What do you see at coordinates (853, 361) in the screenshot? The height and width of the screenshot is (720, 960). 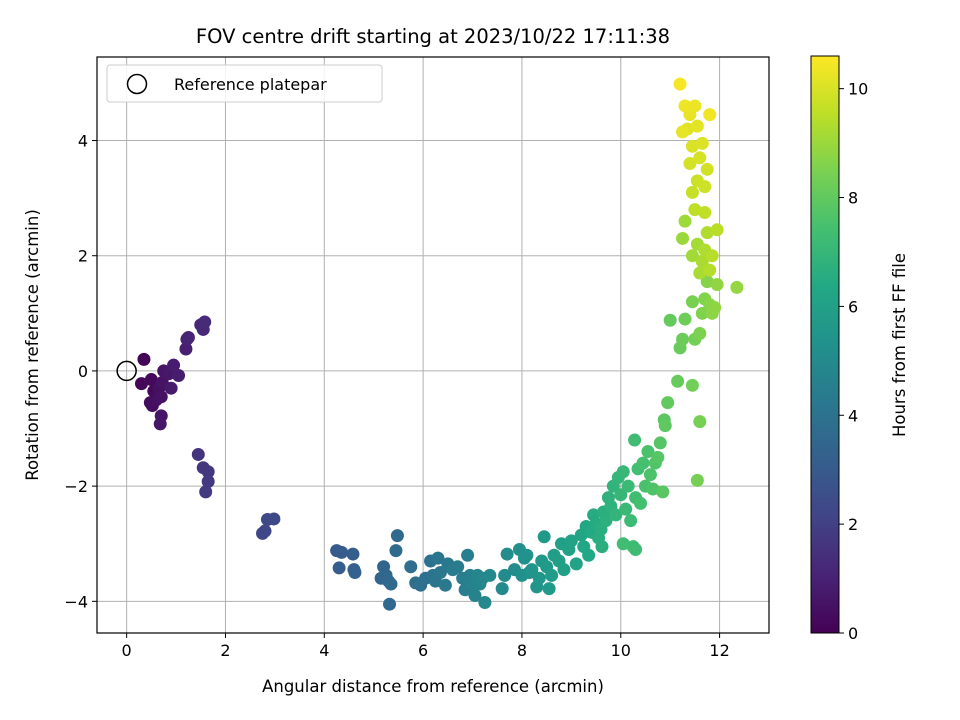 I see `colorbar-ticks: 0 2 4 6 8 10` at bounding box center [853, 361].